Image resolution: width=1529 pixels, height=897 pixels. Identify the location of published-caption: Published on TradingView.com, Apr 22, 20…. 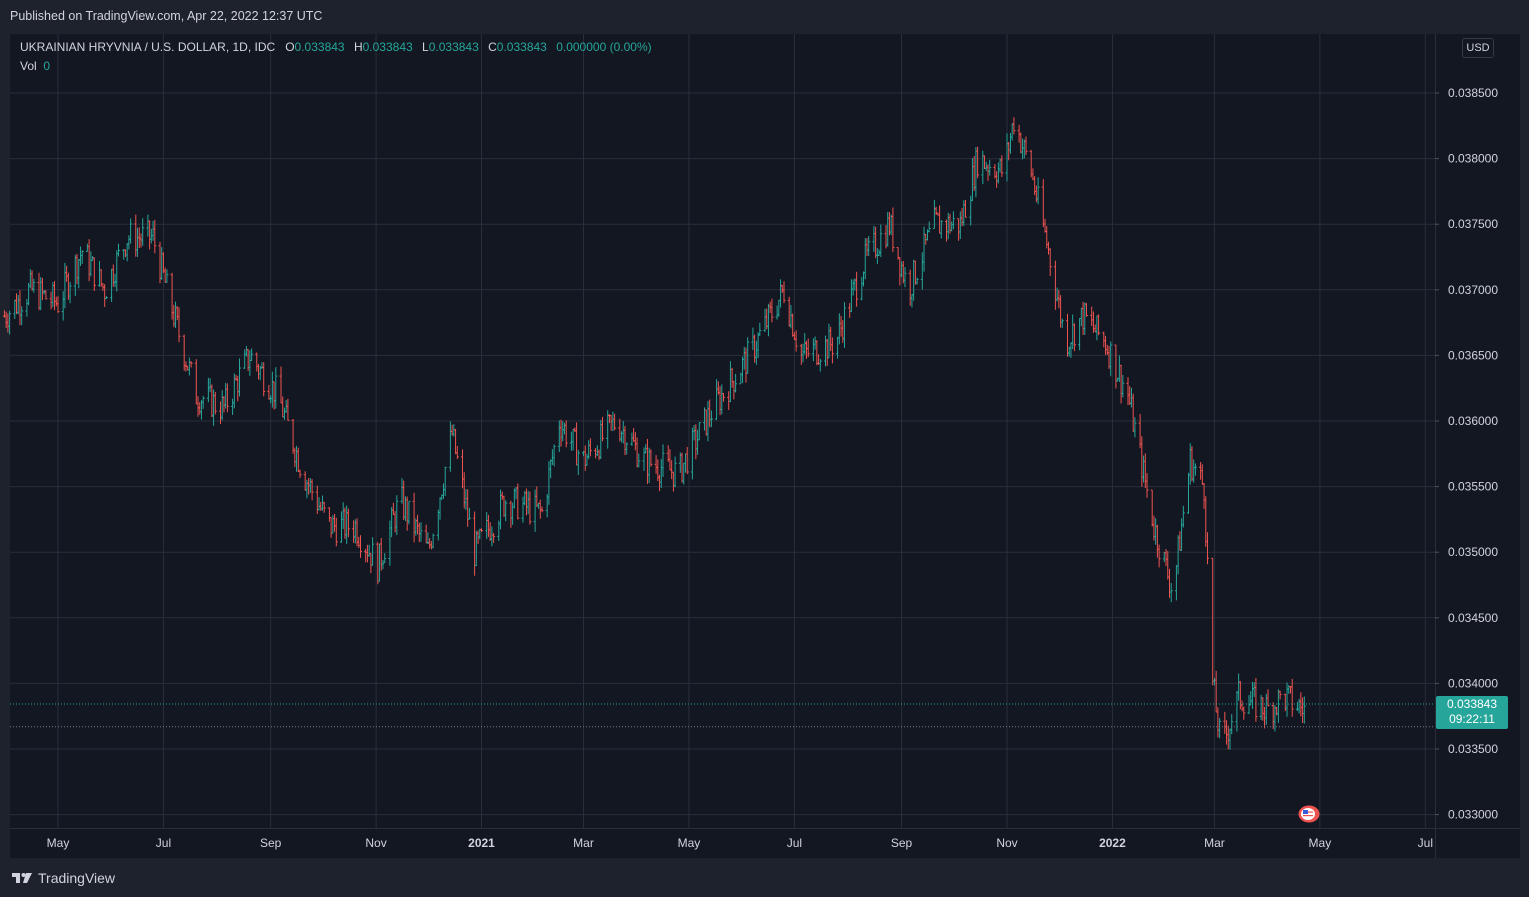
(166, 16).